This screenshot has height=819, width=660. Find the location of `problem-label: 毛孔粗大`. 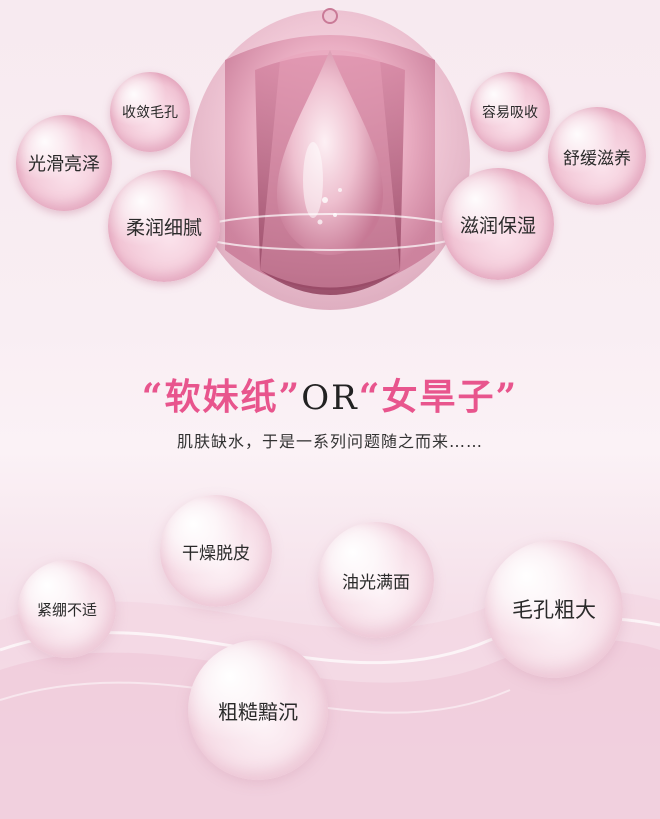

problem-label: 毛孔粗大 is located at coordinates (554, 609).